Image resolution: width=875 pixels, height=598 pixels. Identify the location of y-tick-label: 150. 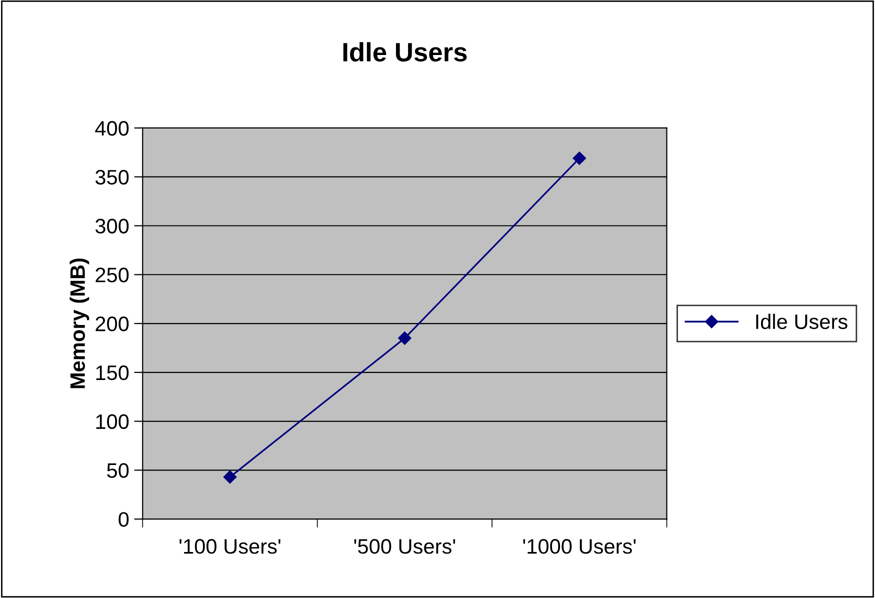
(112, 372).